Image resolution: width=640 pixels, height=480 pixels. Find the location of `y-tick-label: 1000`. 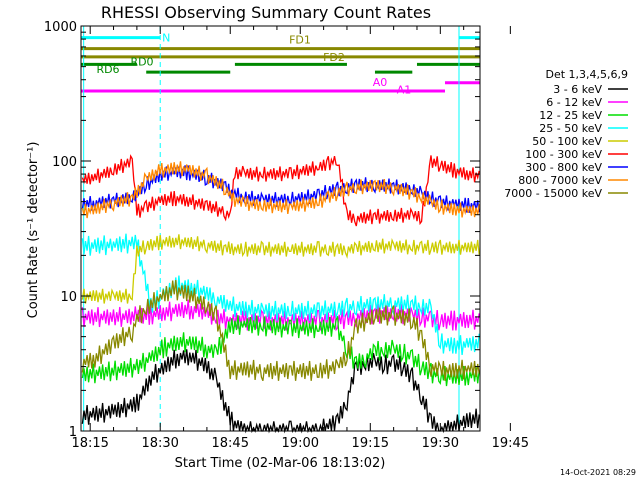

y-tick-label: 1000 is located at coordinates (60, 27).